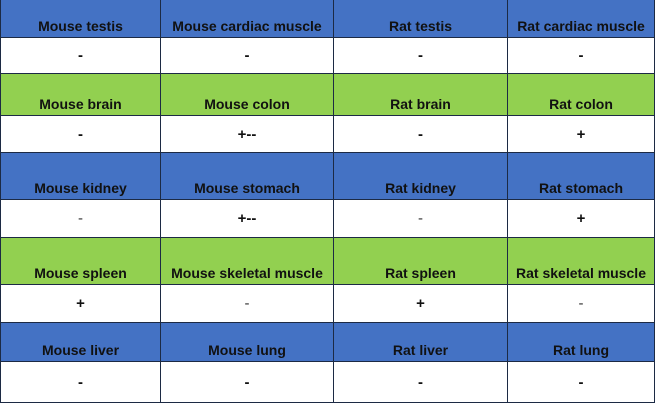 The image size is (655, 403). What do you see at coordinates (80, 19) in the screenshot?
I see `header-cell-mouse-testis: Mouse testis` at bounding box center [80, 19].